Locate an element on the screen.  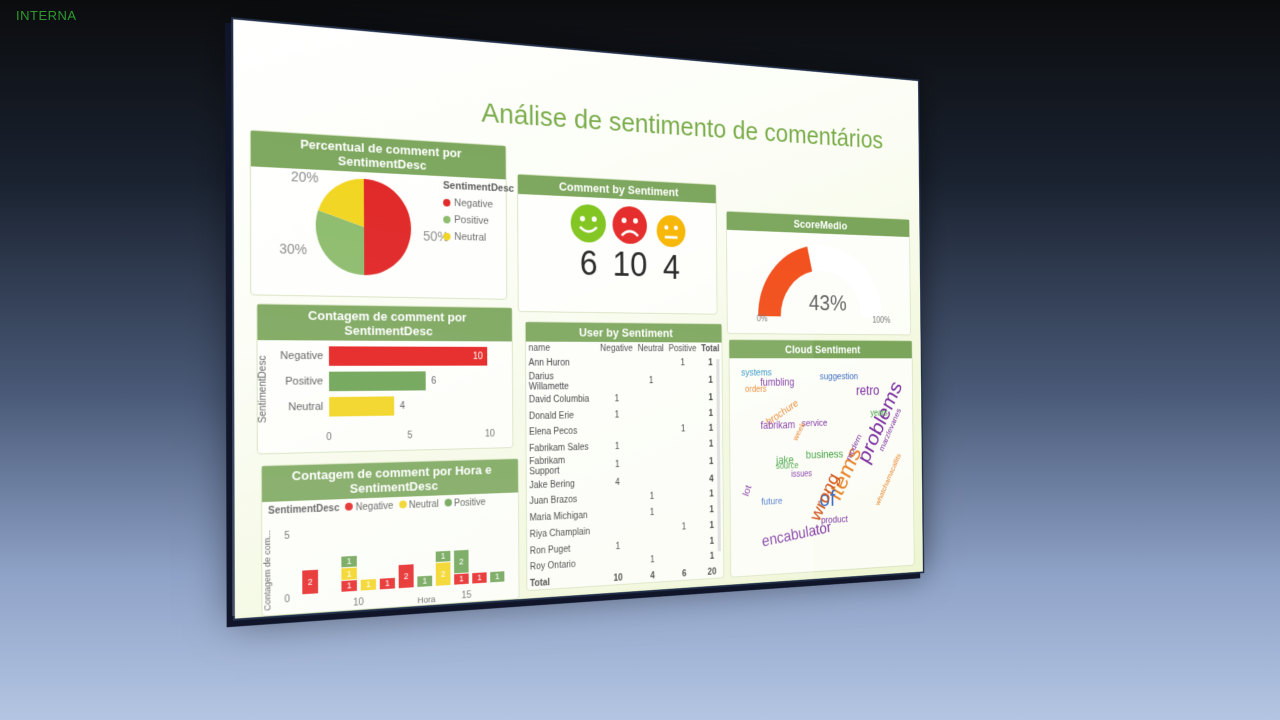
score-medio-card: ScoreMedio 43% 0% 100% is located at coordinates (818, 273).